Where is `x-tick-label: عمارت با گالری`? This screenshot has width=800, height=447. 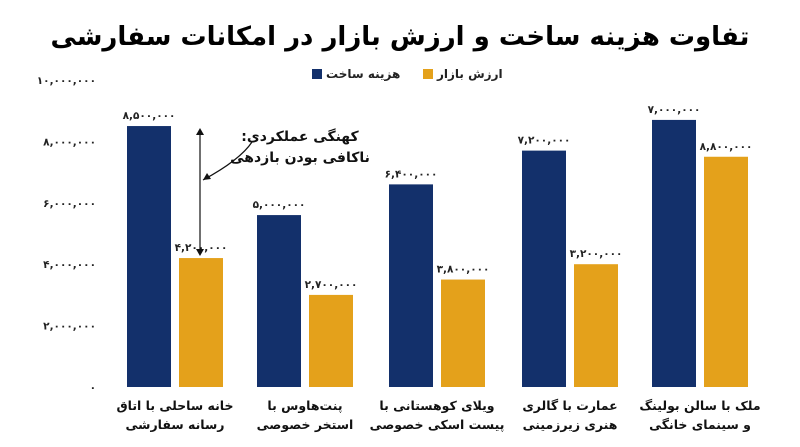 x-tick-label: عمارت با گالری is located at coordinates (569, 405).